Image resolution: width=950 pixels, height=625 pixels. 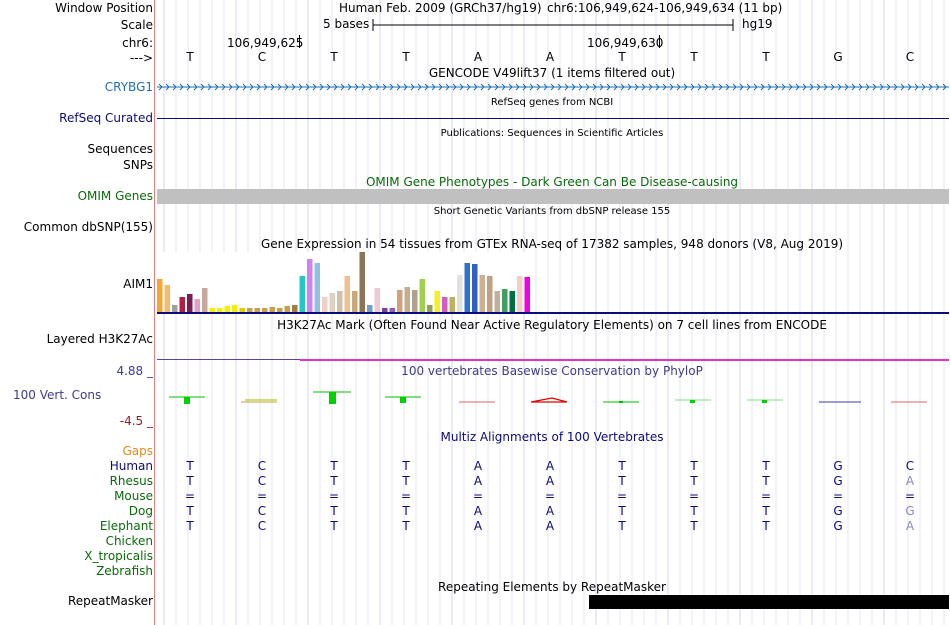 What do you see at coordinates (133, 496) in the screenshot?
I see `species-label: Mouse` at bounding box center [133, 496].